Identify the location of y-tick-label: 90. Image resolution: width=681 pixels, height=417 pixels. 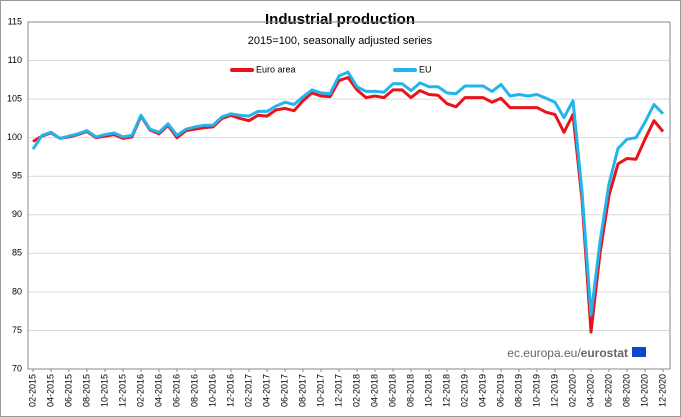
(17, 214).